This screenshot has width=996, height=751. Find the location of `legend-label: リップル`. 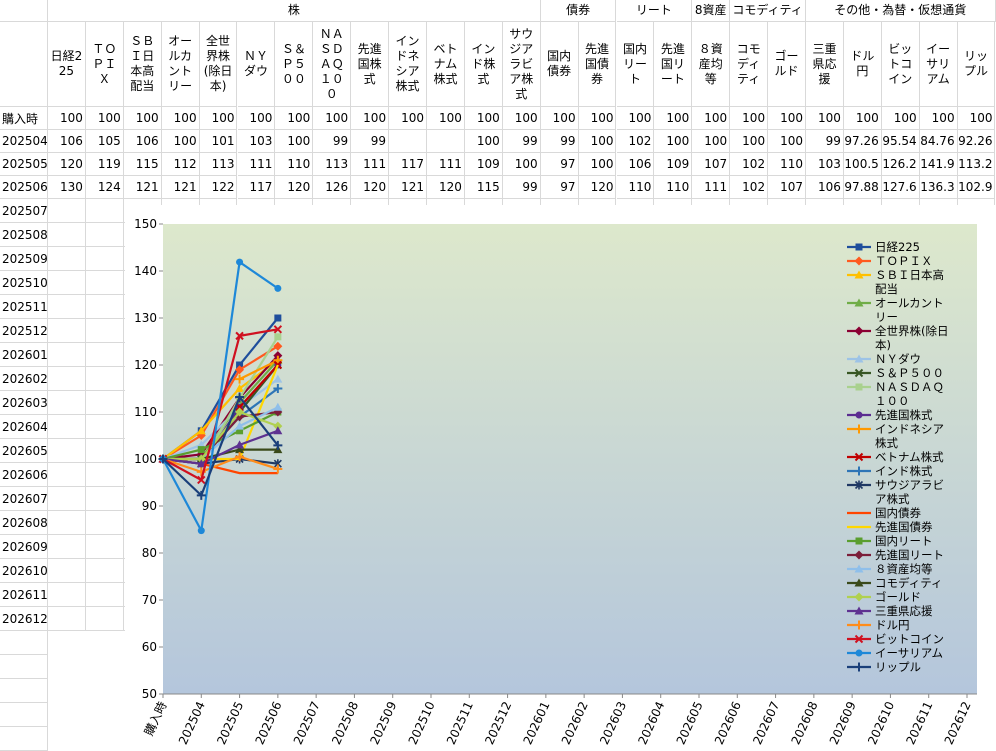

legend-label: リップル is located at coordinates (898, 667).